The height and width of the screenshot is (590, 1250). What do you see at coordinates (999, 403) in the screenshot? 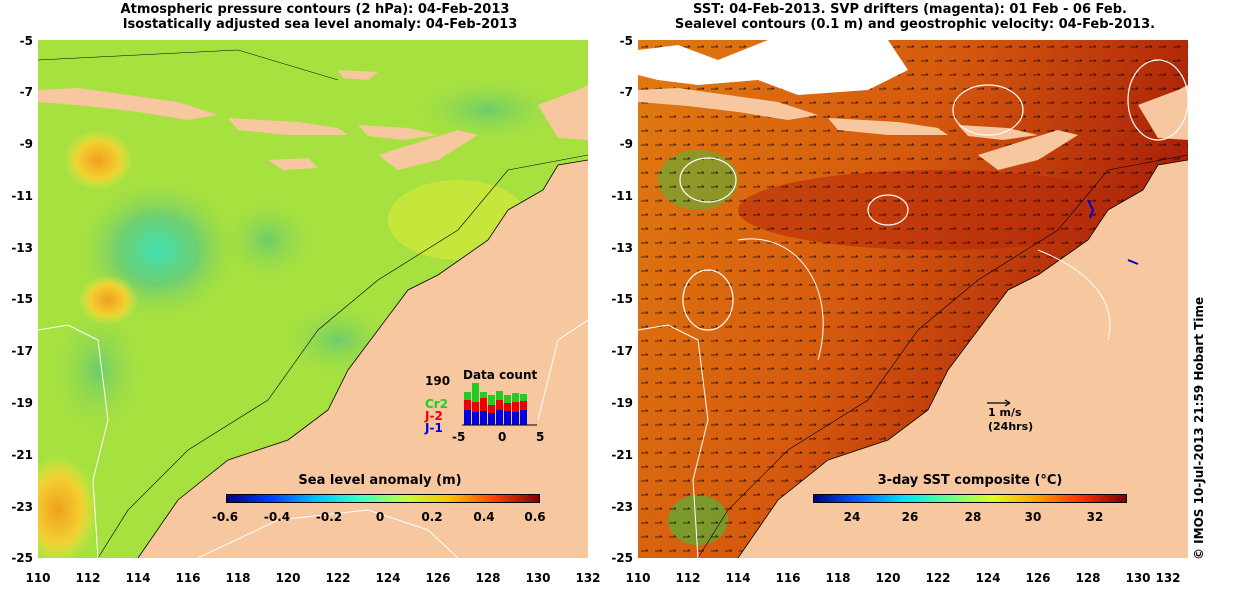
I see `velocity-arrow-icon` at bounding box center [999, 403].